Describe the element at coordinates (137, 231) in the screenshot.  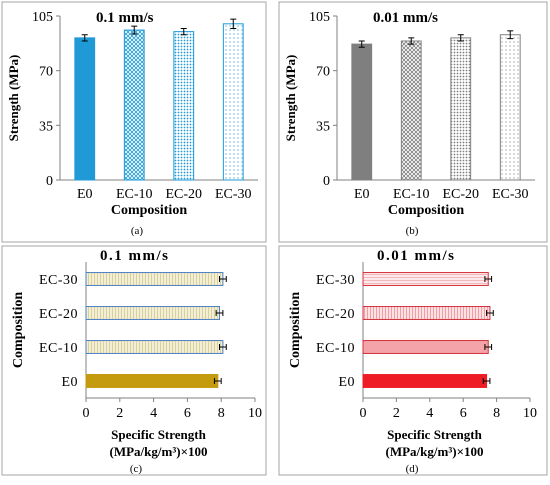
I see `panel-label: (a)` at that location.